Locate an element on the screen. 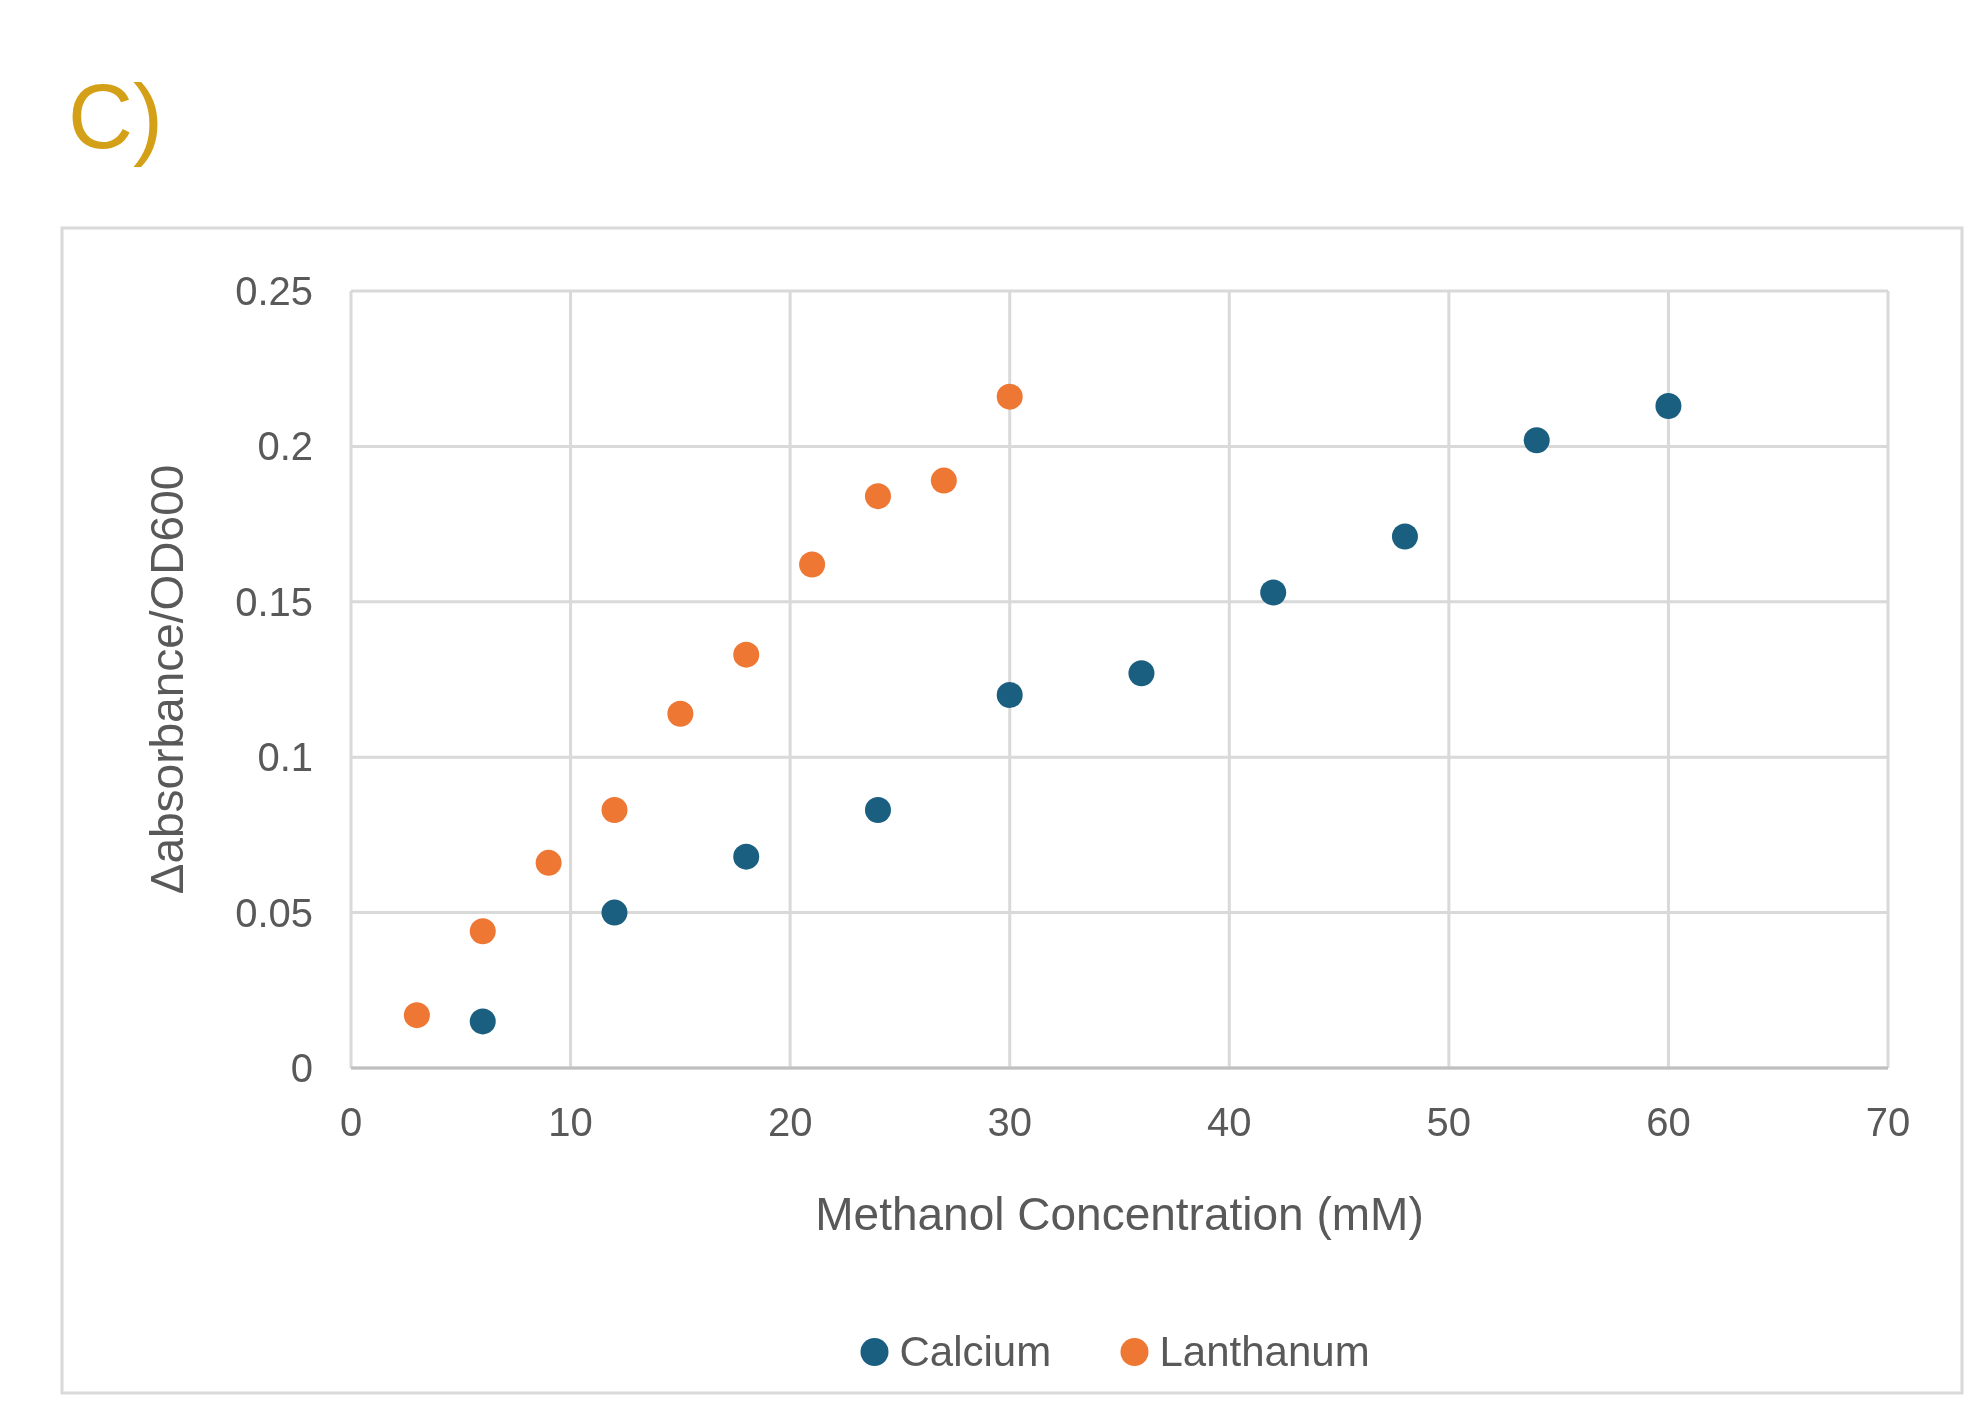 Image resolution: width=1987 pixels, height=1403 pixels. x-tick-label: 70 is located at coordinates (1888, 1122).